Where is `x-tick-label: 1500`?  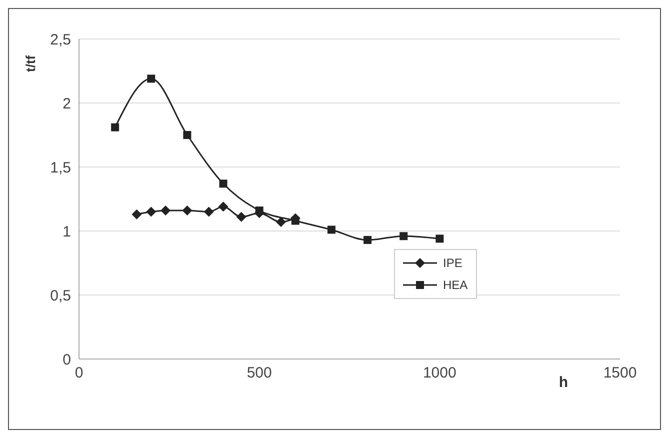 x-tick-label: 1500 is located at coordinates (620, 373).